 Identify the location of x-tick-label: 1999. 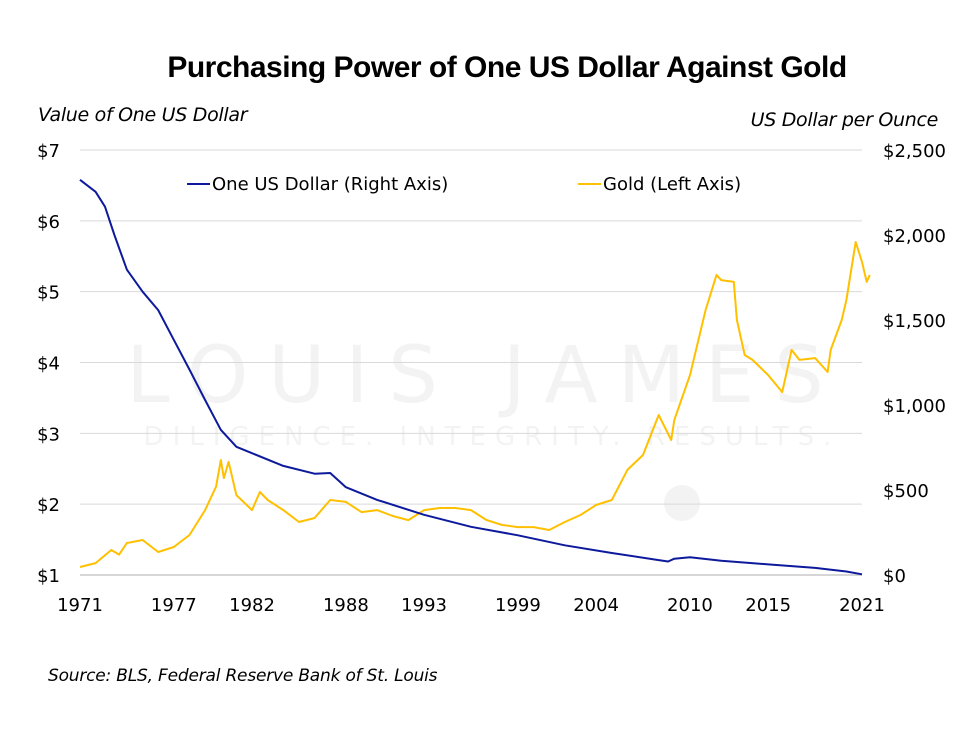
(518, 605).